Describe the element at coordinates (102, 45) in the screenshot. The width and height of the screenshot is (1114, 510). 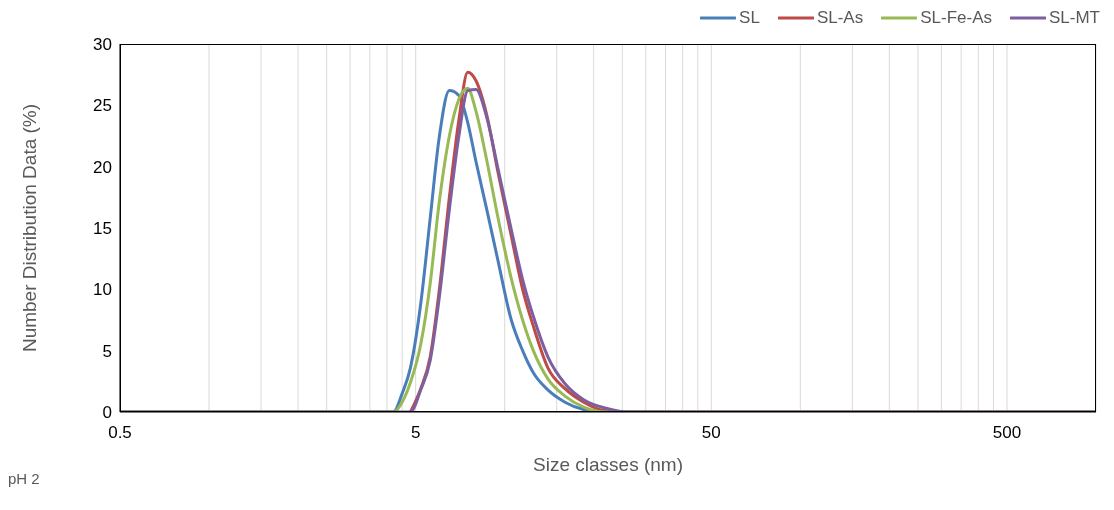
I see `y-tick-label: 30` at that location.